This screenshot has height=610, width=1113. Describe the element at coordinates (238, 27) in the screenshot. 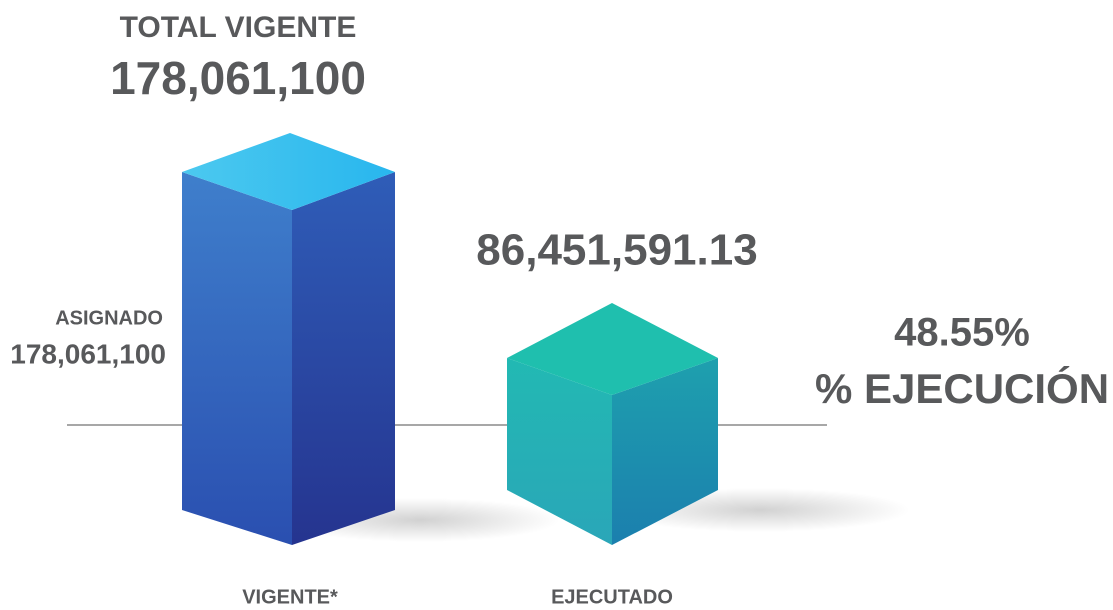

I see `total-label: TOTAL VIGENTE` at that location.